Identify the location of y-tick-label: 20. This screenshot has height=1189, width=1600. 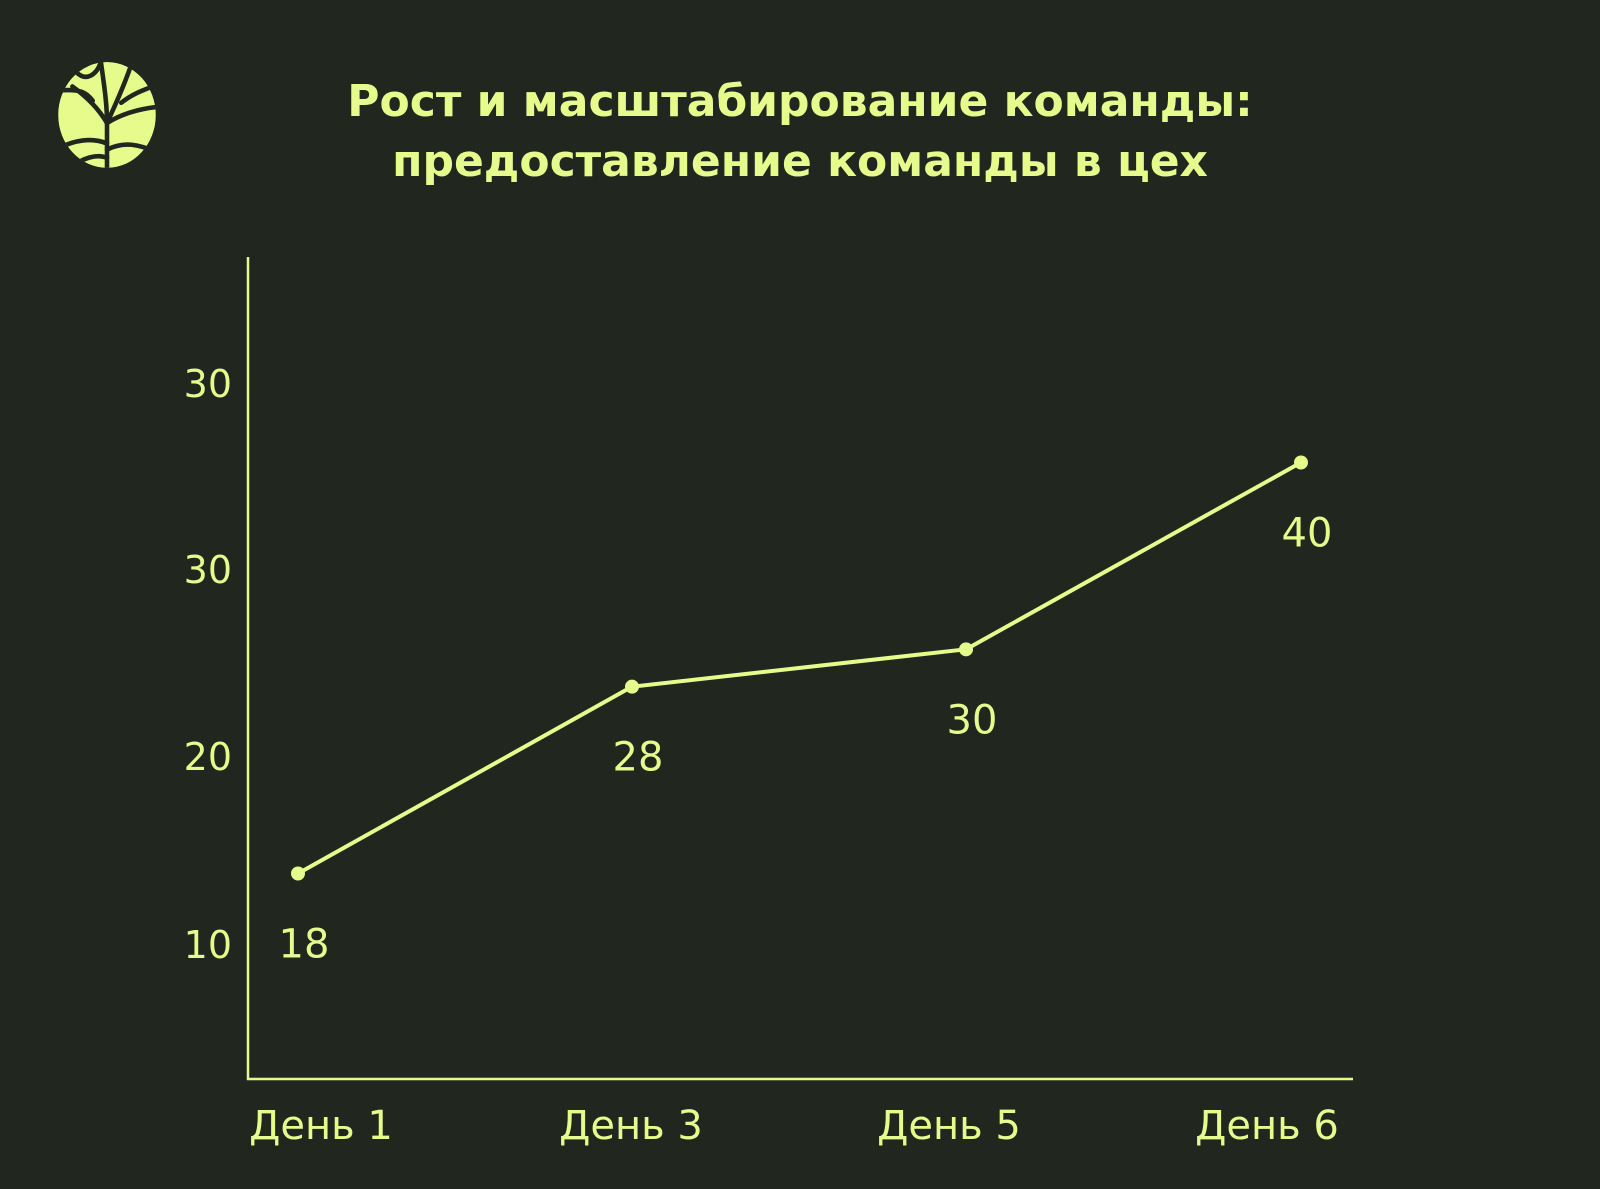
(208, 757).